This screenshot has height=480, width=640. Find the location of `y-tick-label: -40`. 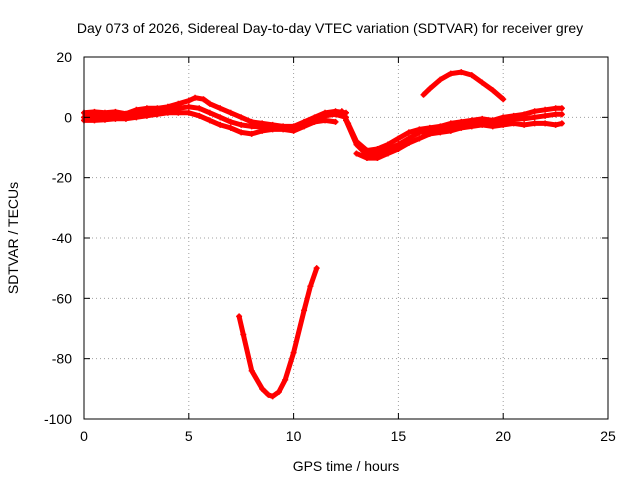

y-tick-label: -40 is located at coordinates (62, 238).